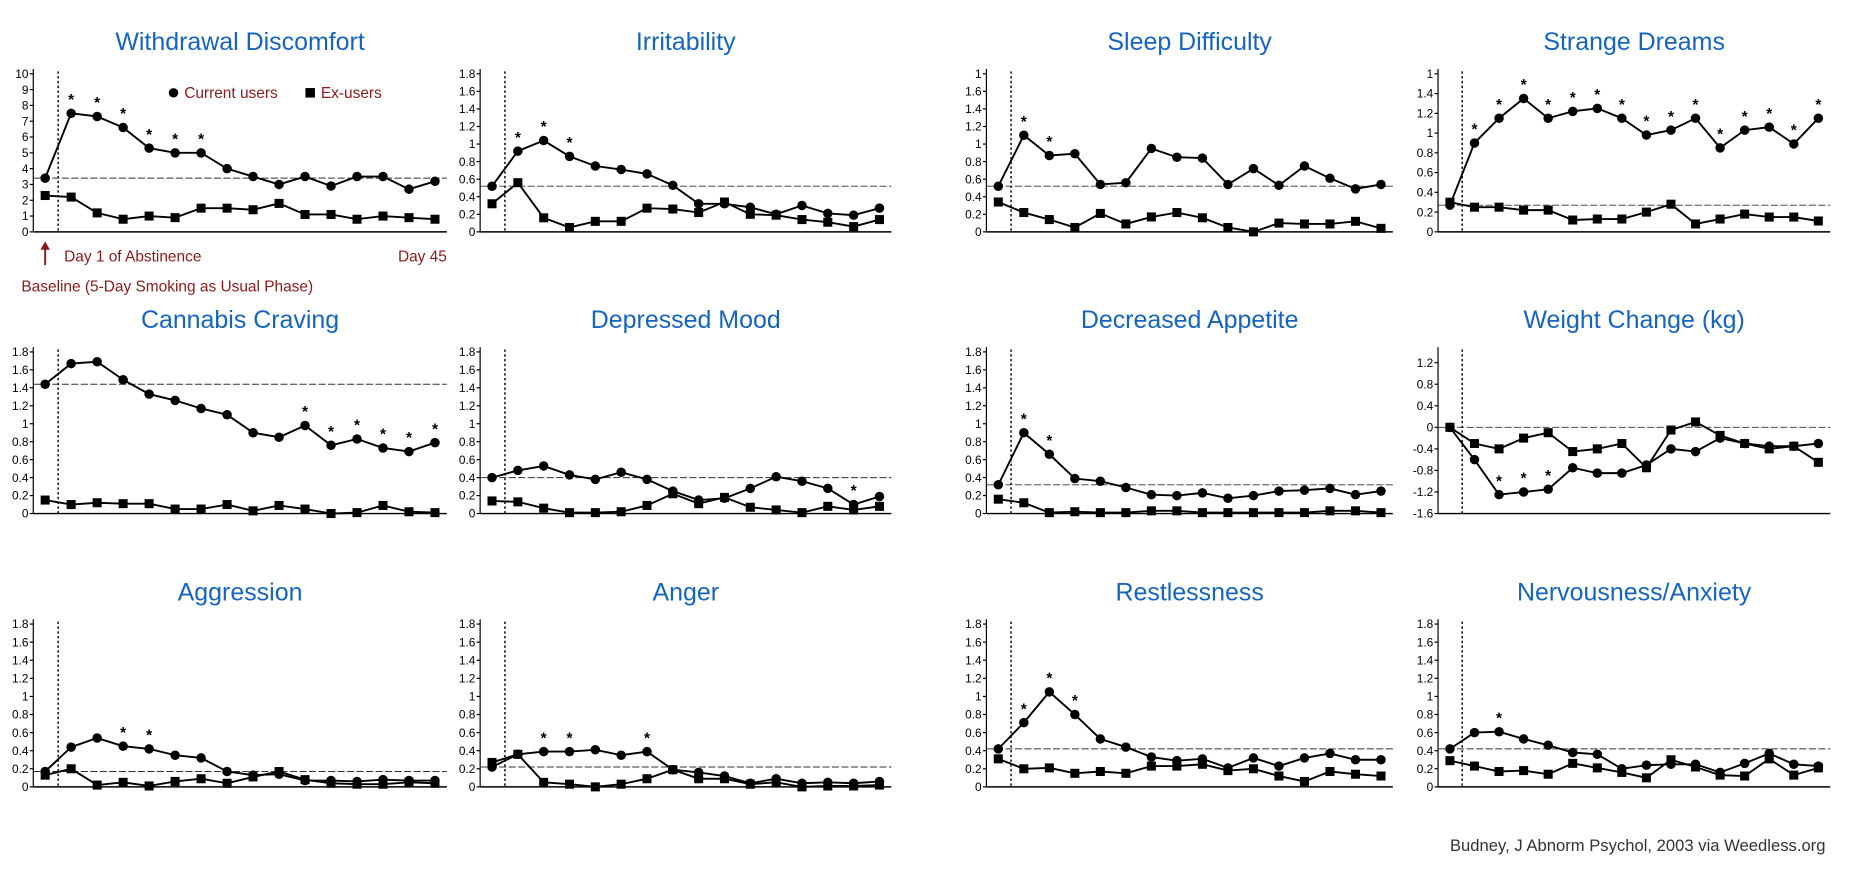 The image size is (1854, 869). Describe the element at coordinates (467, 162) in the screenshot. I see `y-tick-label: 0.8` at that location.